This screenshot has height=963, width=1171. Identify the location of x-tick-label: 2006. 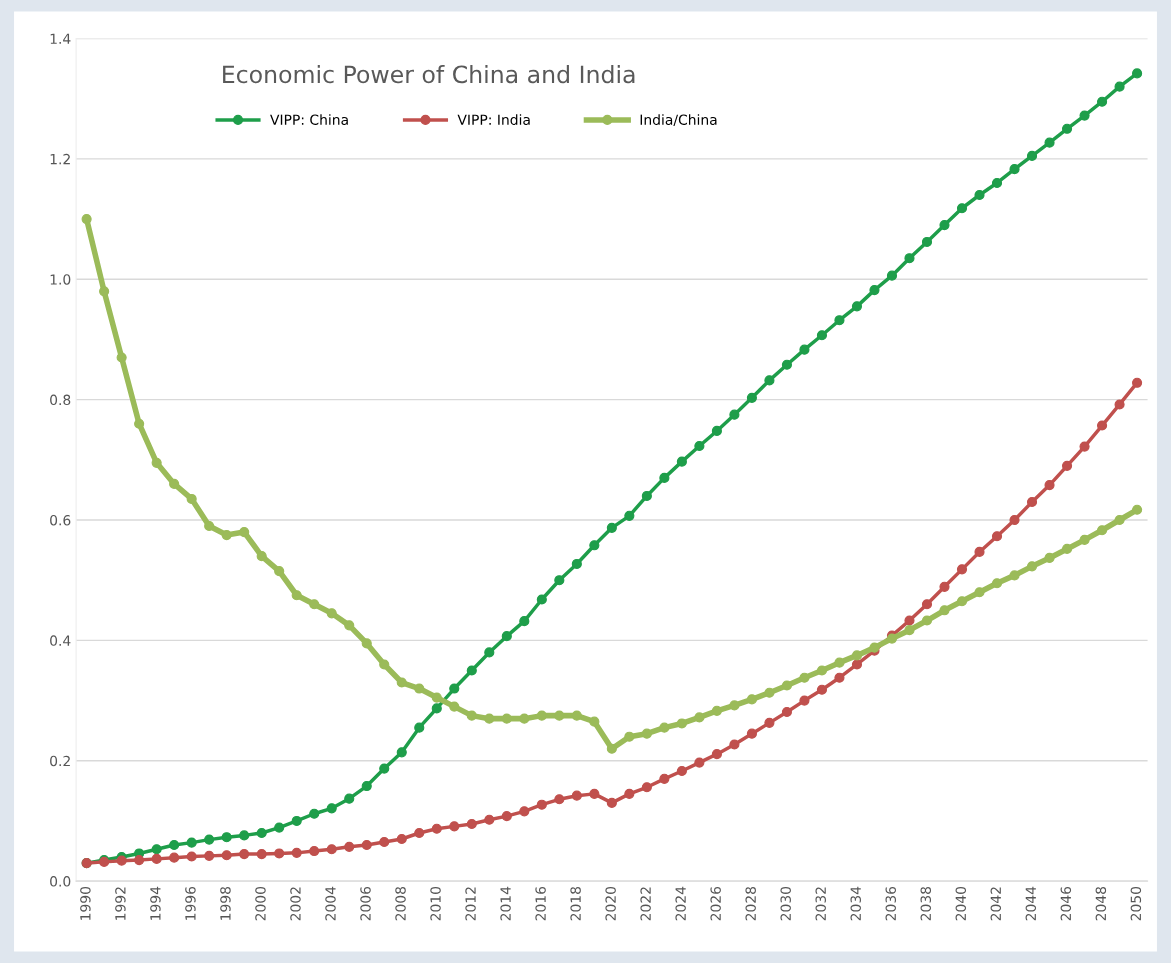
(365, 903).